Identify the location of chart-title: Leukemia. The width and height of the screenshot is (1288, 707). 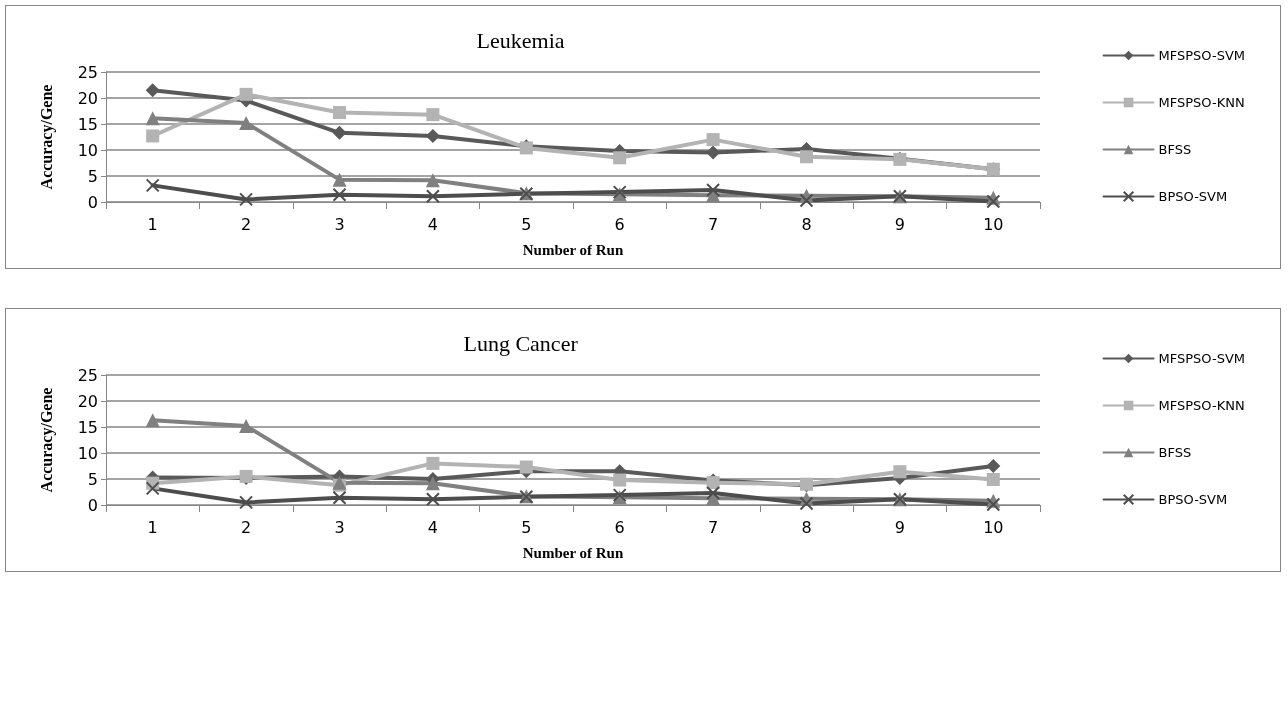
(520, 40).